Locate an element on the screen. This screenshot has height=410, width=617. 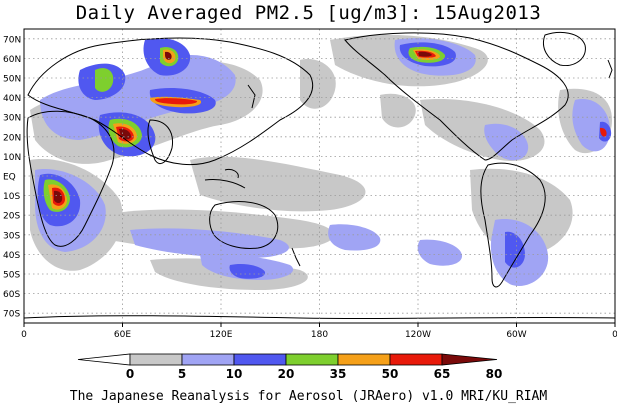
colorbar-upper-arrow is located at coordinates (469, 359).